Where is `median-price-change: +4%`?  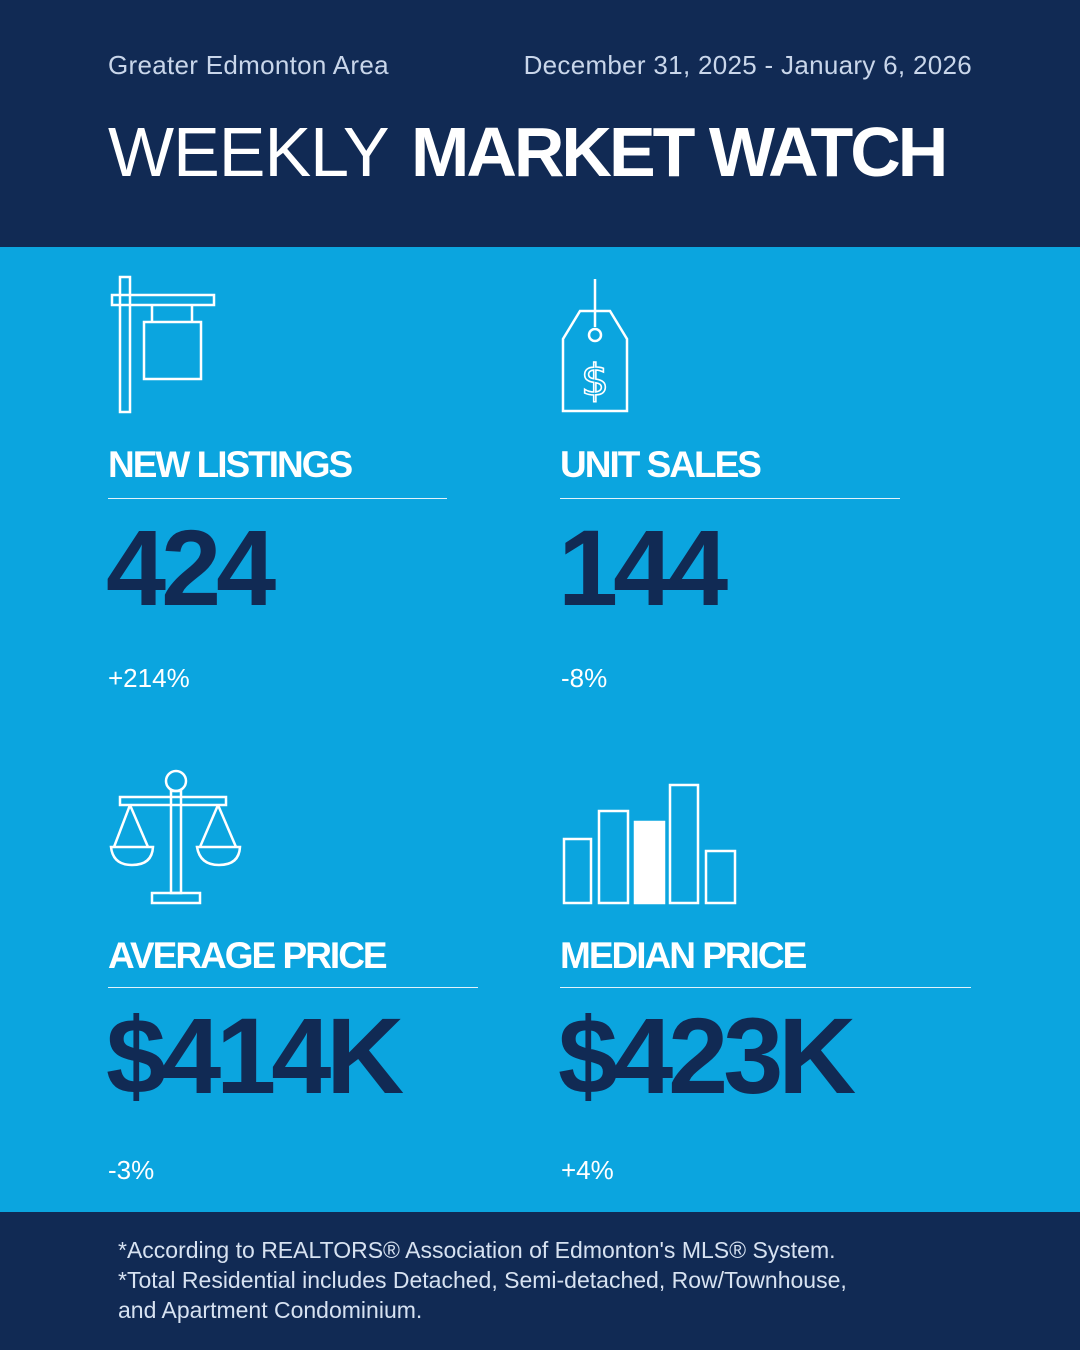 median-price-change: +4% is located at coordinates (587, 1170).